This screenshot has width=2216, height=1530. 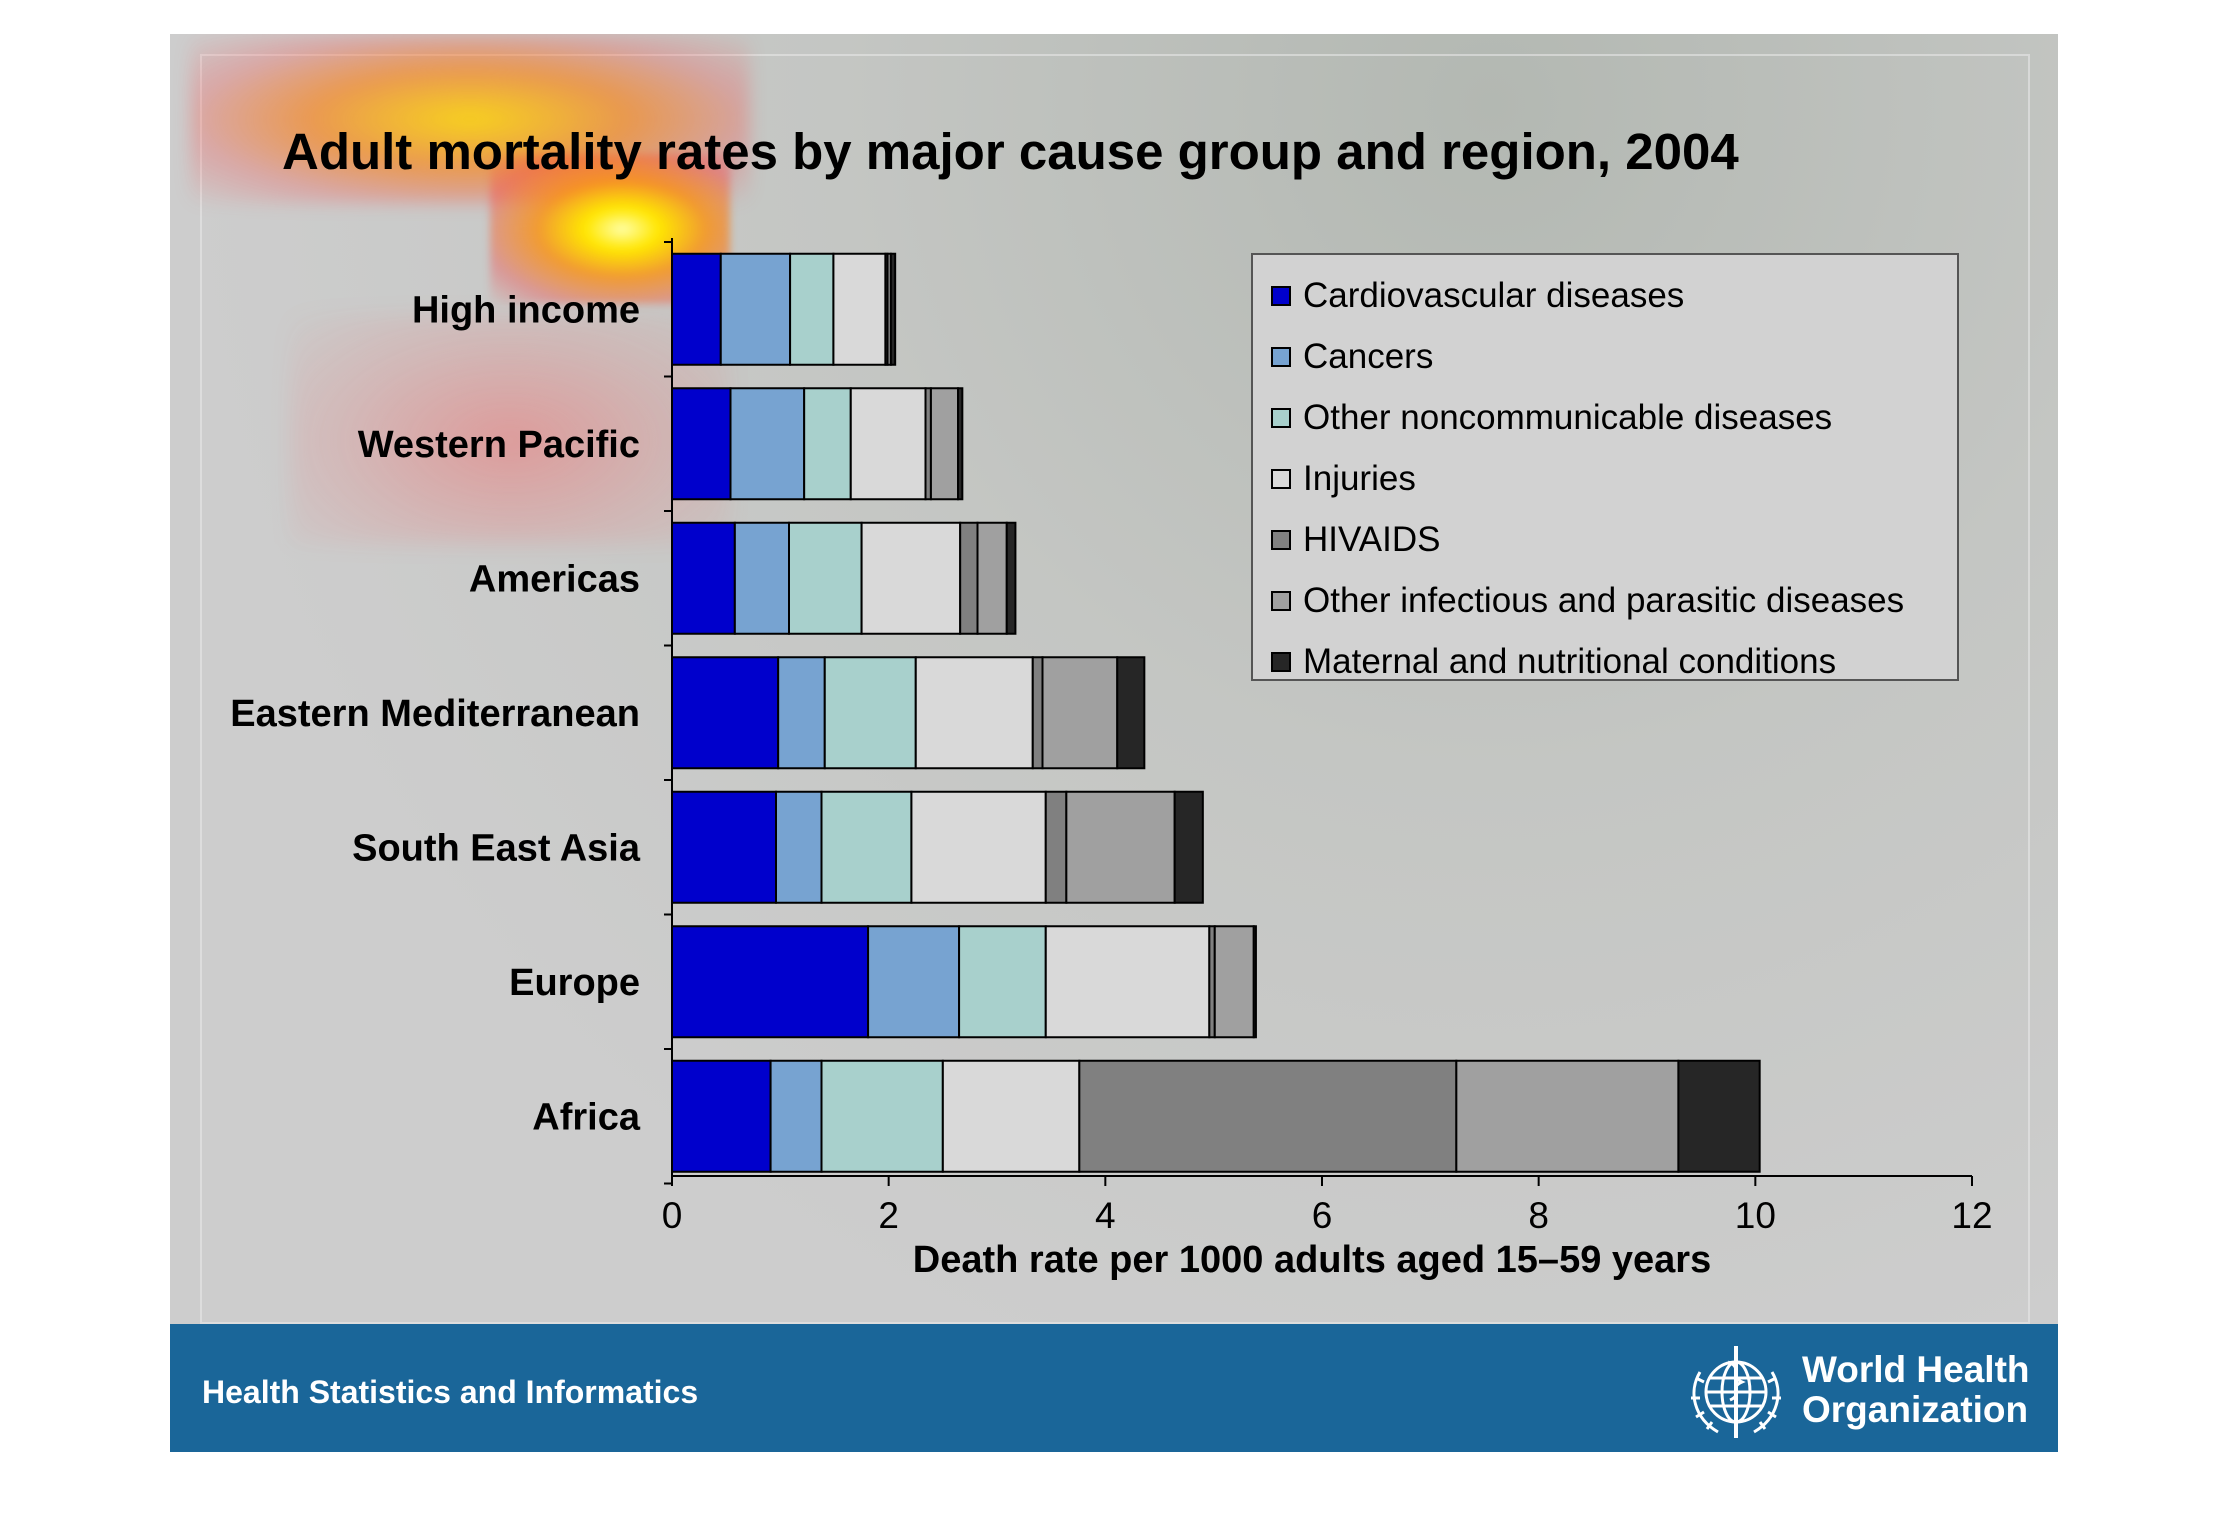 I want to click on legend-item: Injuries, so click(x=1614, y=478).